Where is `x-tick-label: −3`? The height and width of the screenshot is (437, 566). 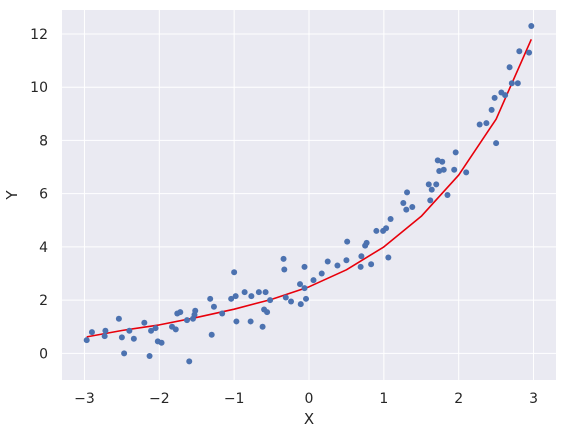 x-tick-label: −3 is located at coordinates (84, 399).